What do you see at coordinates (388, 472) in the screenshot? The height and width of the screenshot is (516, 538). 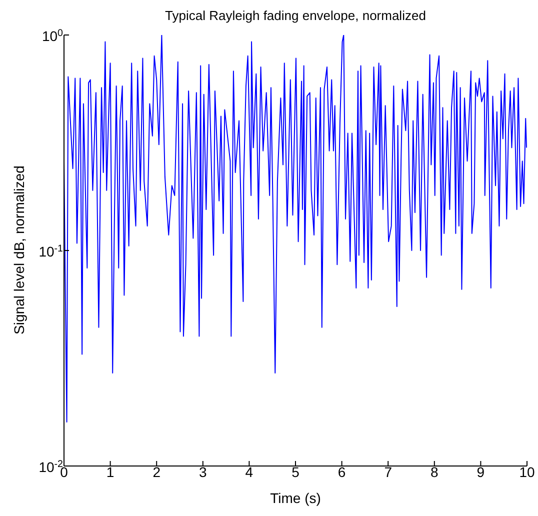 I see `x-tick-label: 7` at bounding box center [388, 472].